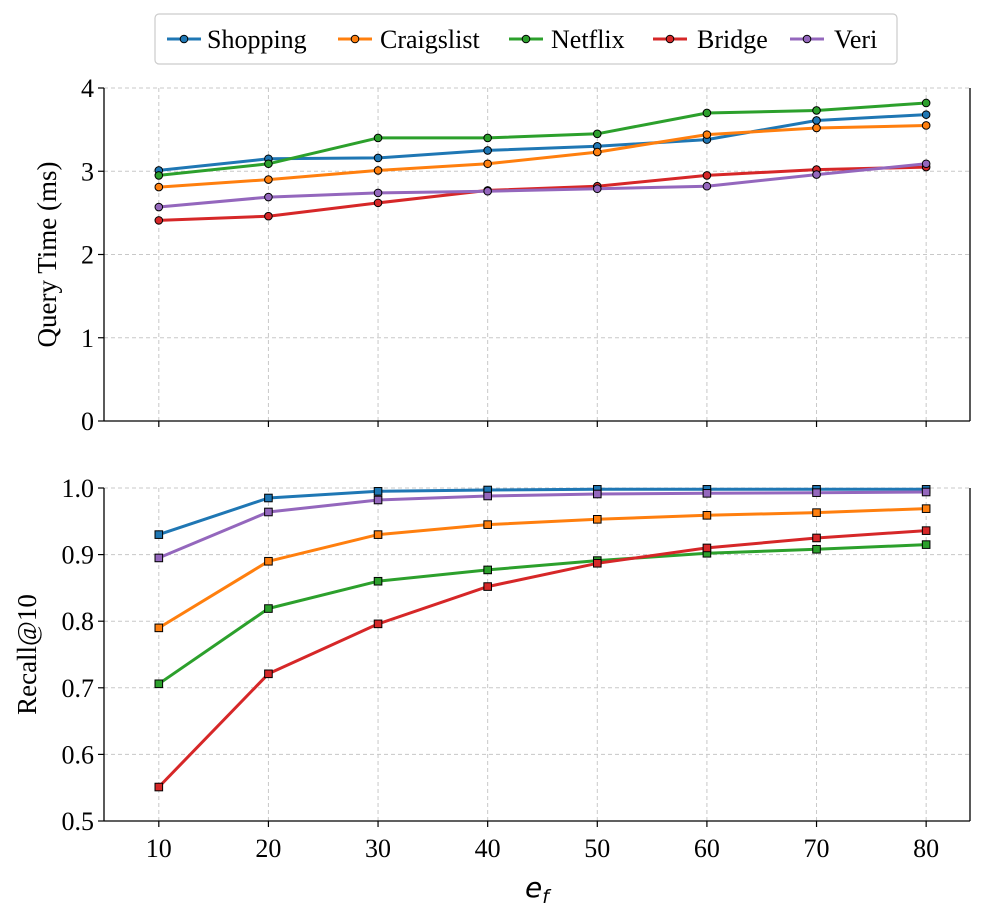 The height and width of the screenshot is (920, 987). What do you see at coordinates (547, 897) in the screenshot?
I see `x-axis-label-subscript: f` at bounding box center [547, 897].